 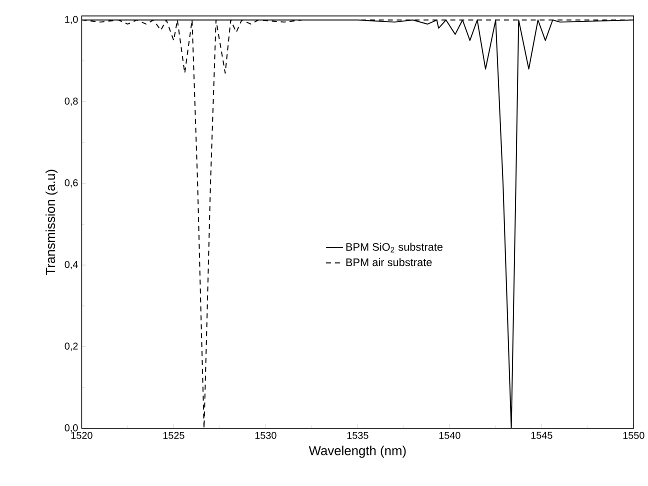 I want to click on x-axis-title: Wavelength (nm), so click(x=357, y=452).